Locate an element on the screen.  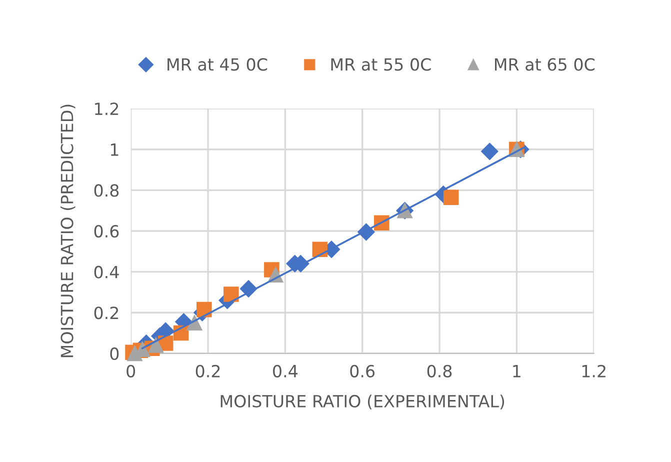
x-tick-label: 0.6 is located at coordinates (362, 371).